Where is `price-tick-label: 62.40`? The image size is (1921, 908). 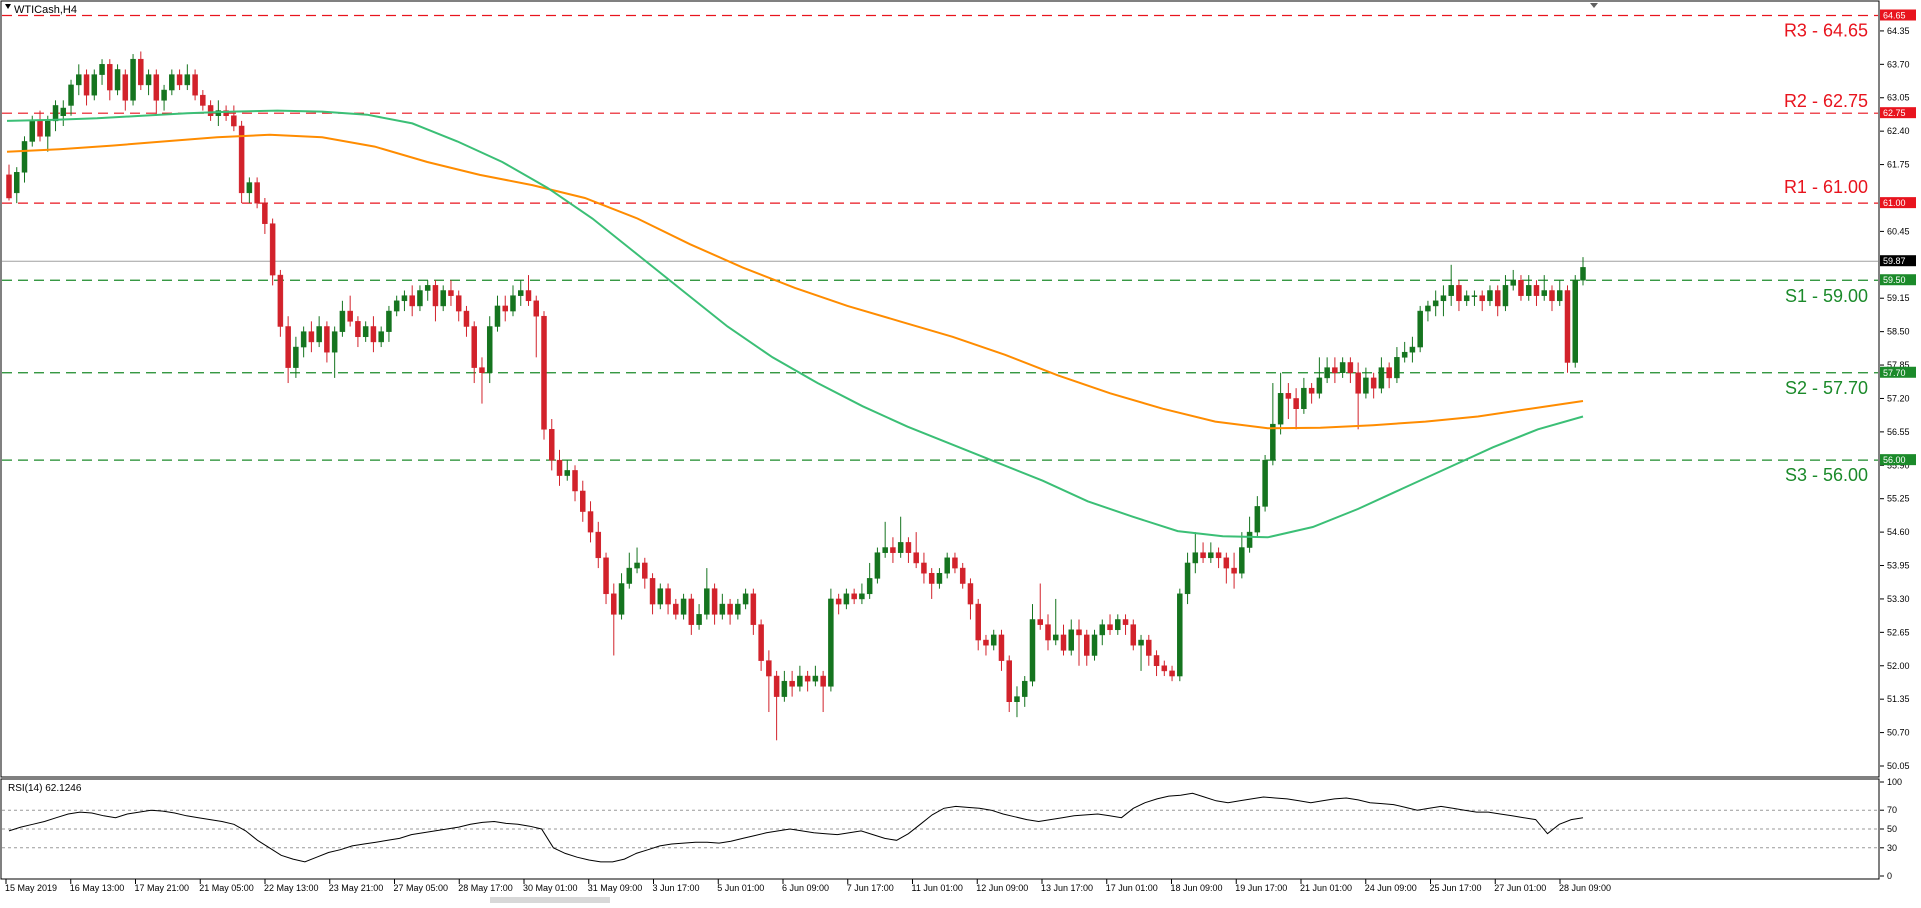 price-tick-label: 62.40 is located at coordinates (1898, 131).